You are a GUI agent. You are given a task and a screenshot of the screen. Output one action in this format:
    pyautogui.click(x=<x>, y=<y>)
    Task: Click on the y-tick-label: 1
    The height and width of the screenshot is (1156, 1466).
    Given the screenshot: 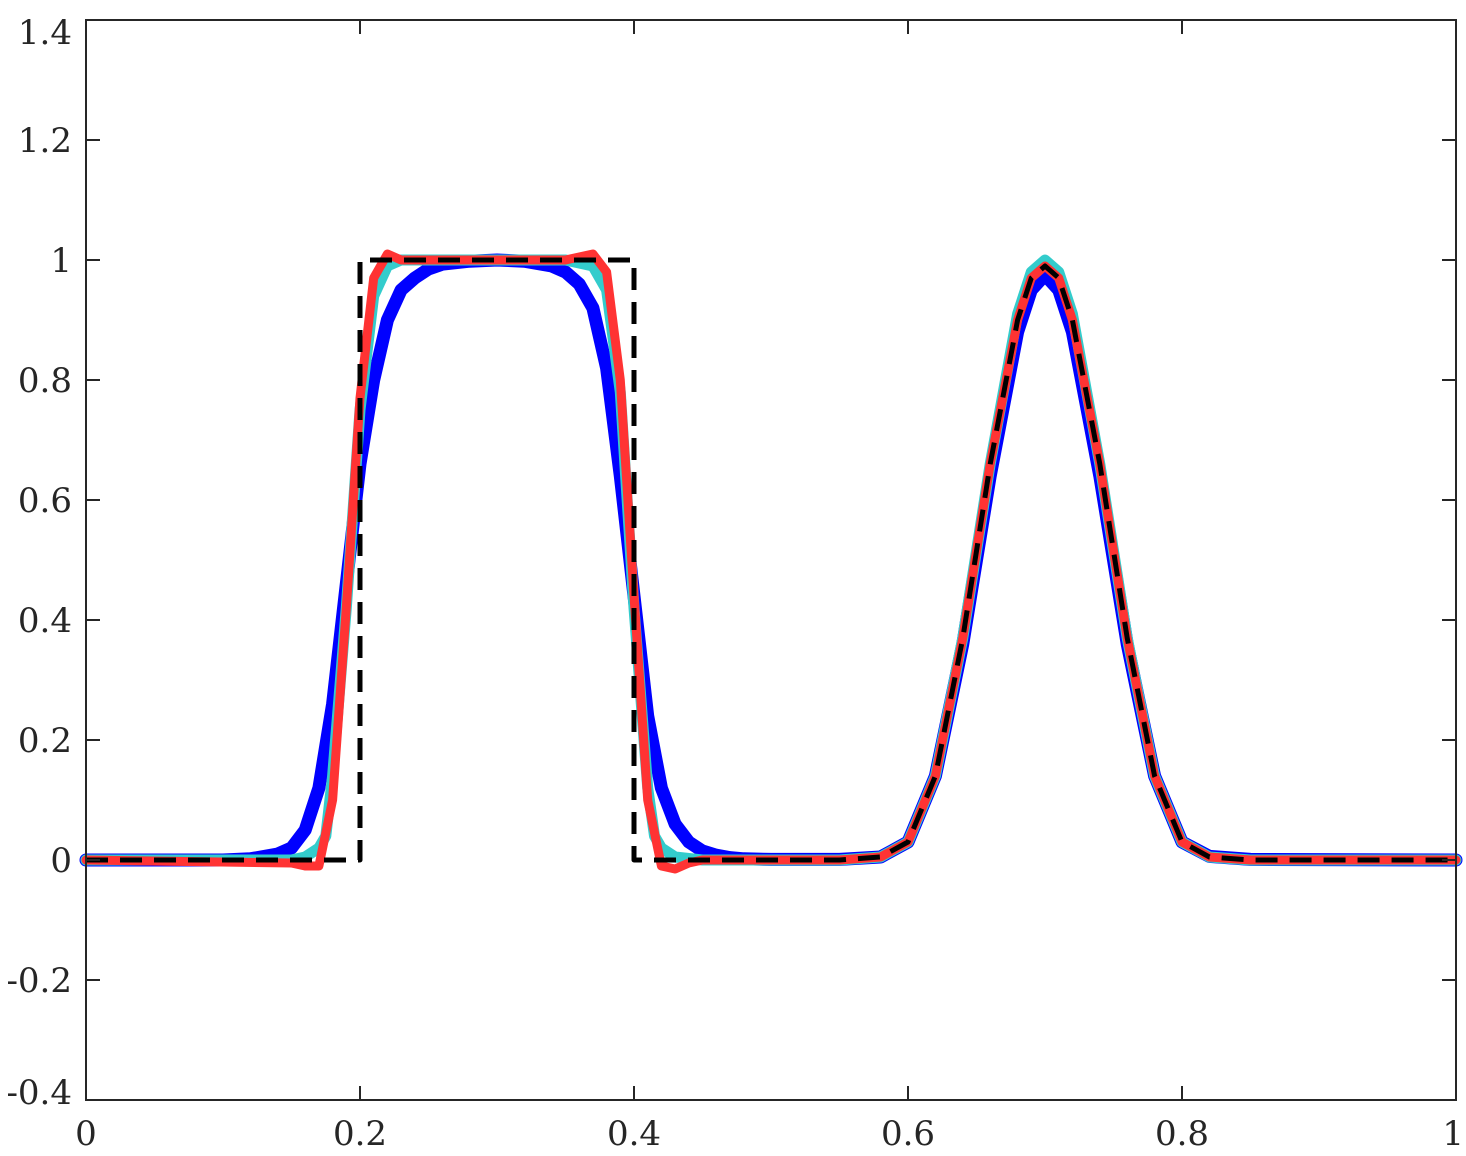 What is the action you would take?
    pyautogui.click(x=61, y=261)
    